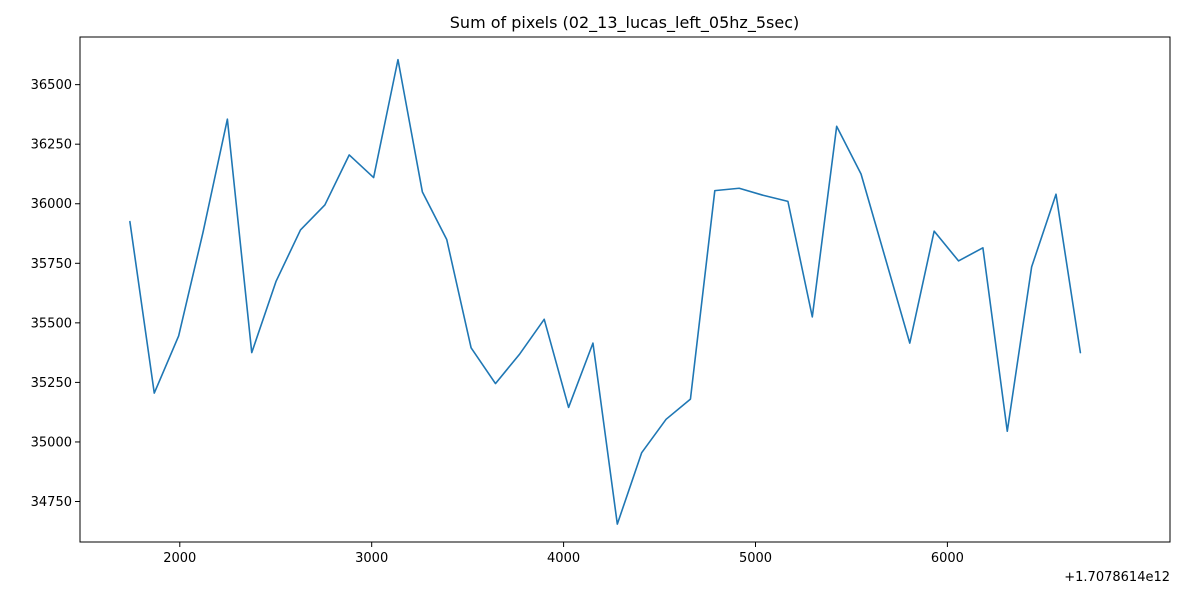 This screenshot has width=1200, height=600. What do you see at coordinates (179, 558) in the screenshot?
I see `x-tick-label: 2000` at bounding box center [179, 558].